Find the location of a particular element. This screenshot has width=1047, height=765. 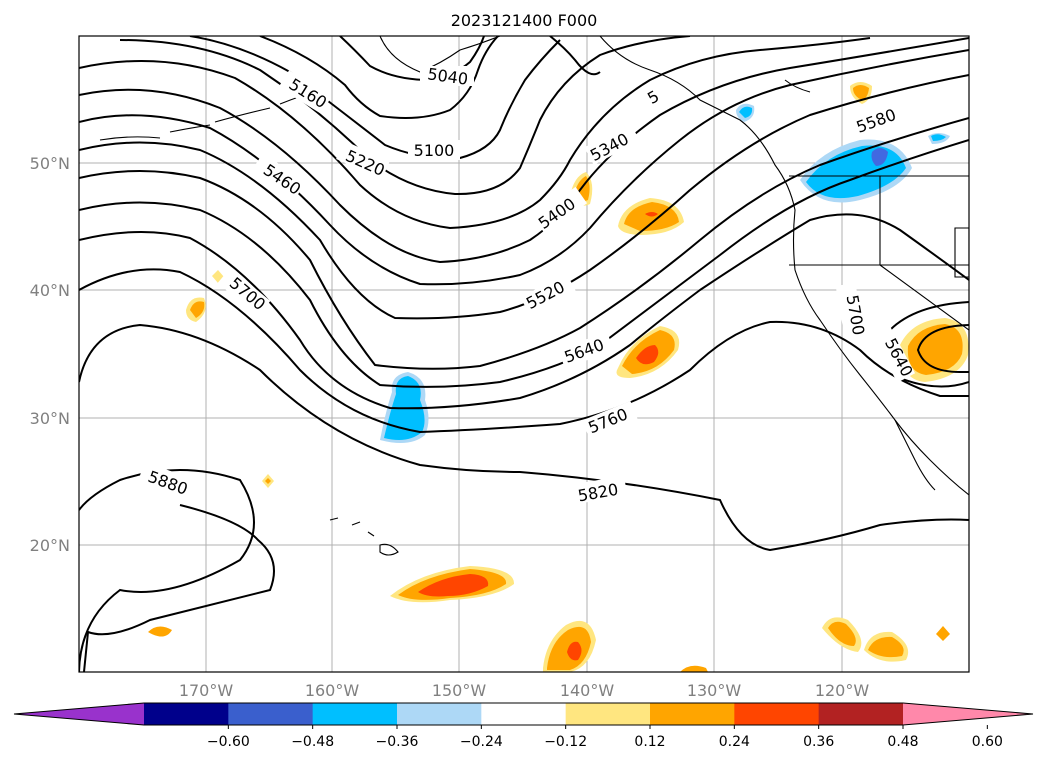

contour-5040-b is located at coordinates (575, 56).